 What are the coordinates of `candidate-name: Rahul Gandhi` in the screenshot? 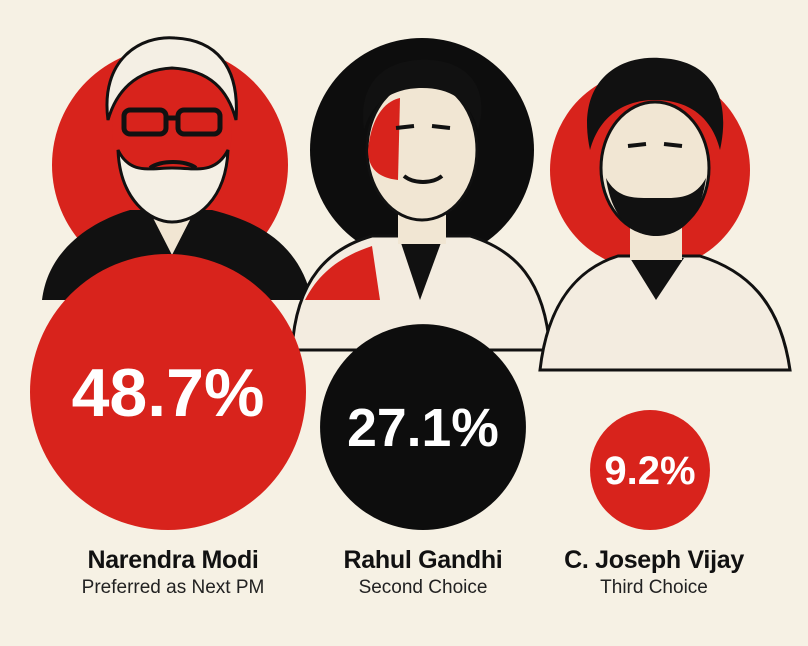 It's located at (423, 560).